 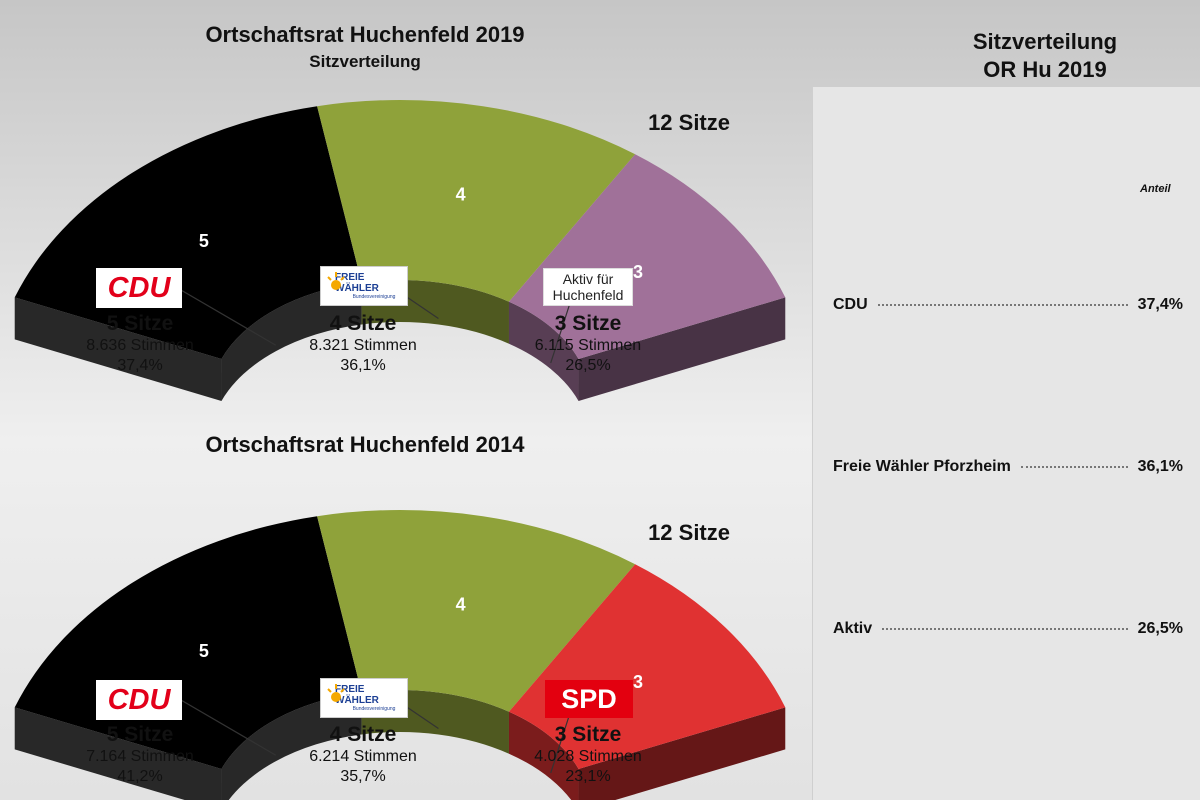 What do you see at coordinates (588, 365) in the screenshot?
I see `percent-label: 26,5%` at bounding box center [588, 365].